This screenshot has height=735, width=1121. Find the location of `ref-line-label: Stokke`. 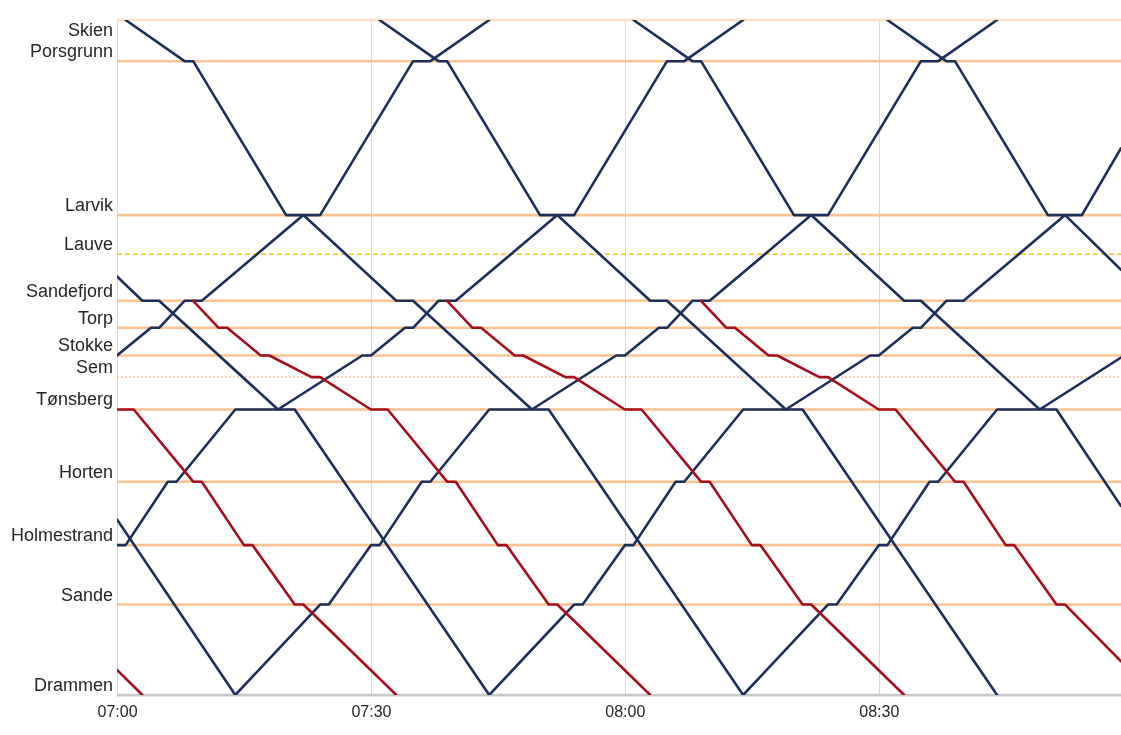

ref-line-label: Stokke is located at coordinates (85, 345).